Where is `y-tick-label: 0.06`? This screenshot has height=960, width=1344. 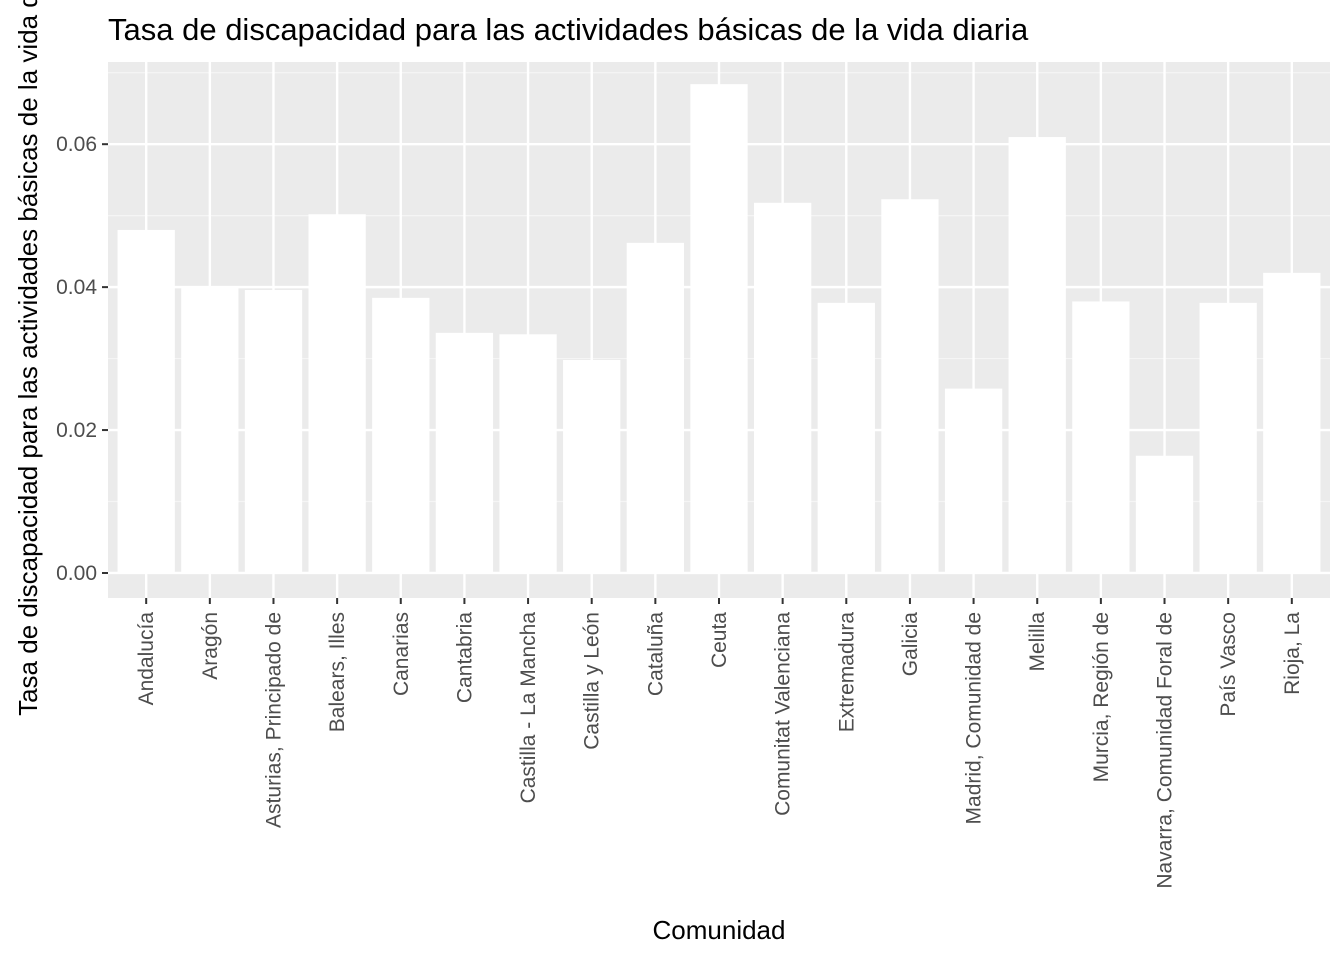
y-tick-label: 0.06 is located at coordinates (76, 144).